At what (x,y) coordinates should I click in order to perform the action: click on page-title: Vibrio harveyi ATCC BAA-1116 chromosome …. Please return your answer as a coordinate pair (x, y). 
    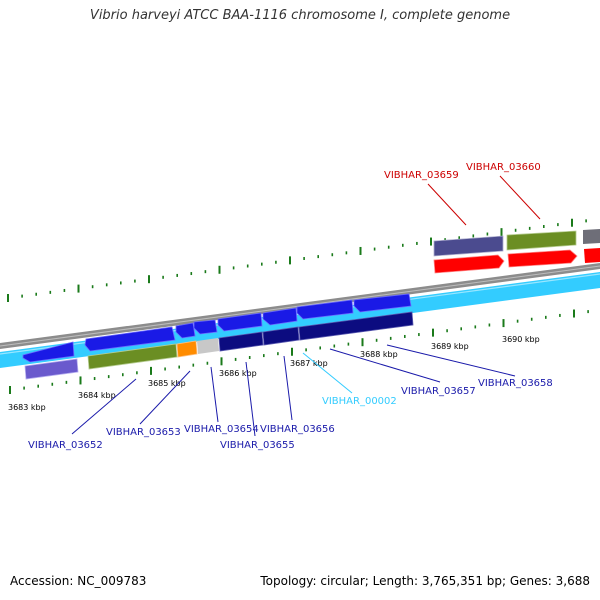
    Looking at the image, I should click on (300, 15).